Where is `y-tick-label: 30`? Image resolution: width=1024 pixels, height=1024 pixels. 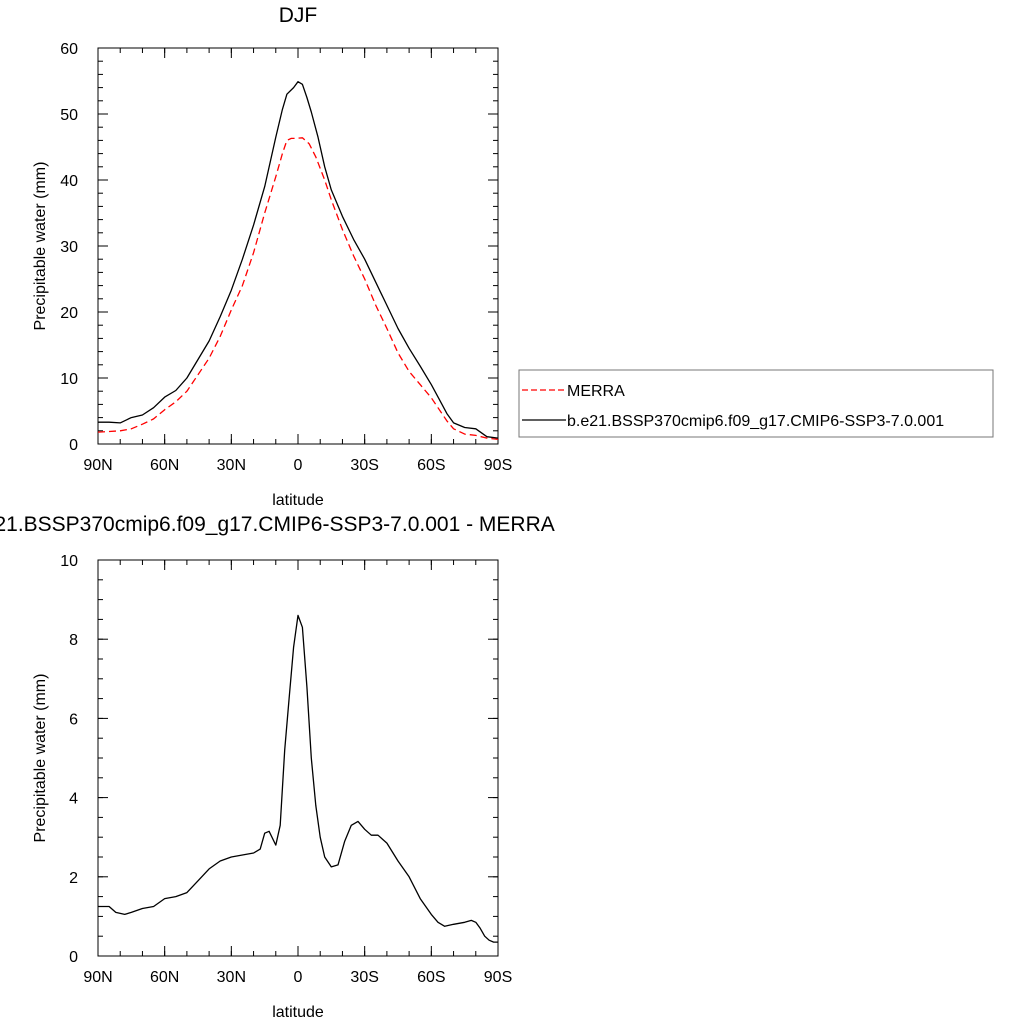
y-tick-label: 30 is located at coordinates (69, 247).